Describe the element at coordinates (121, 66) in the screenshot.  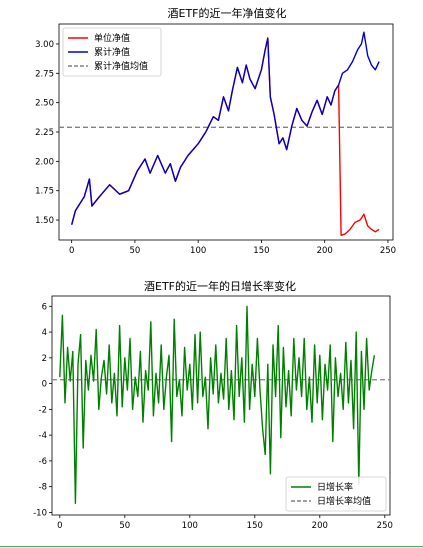
I see `legend-label: 累计净值均值` at that location.